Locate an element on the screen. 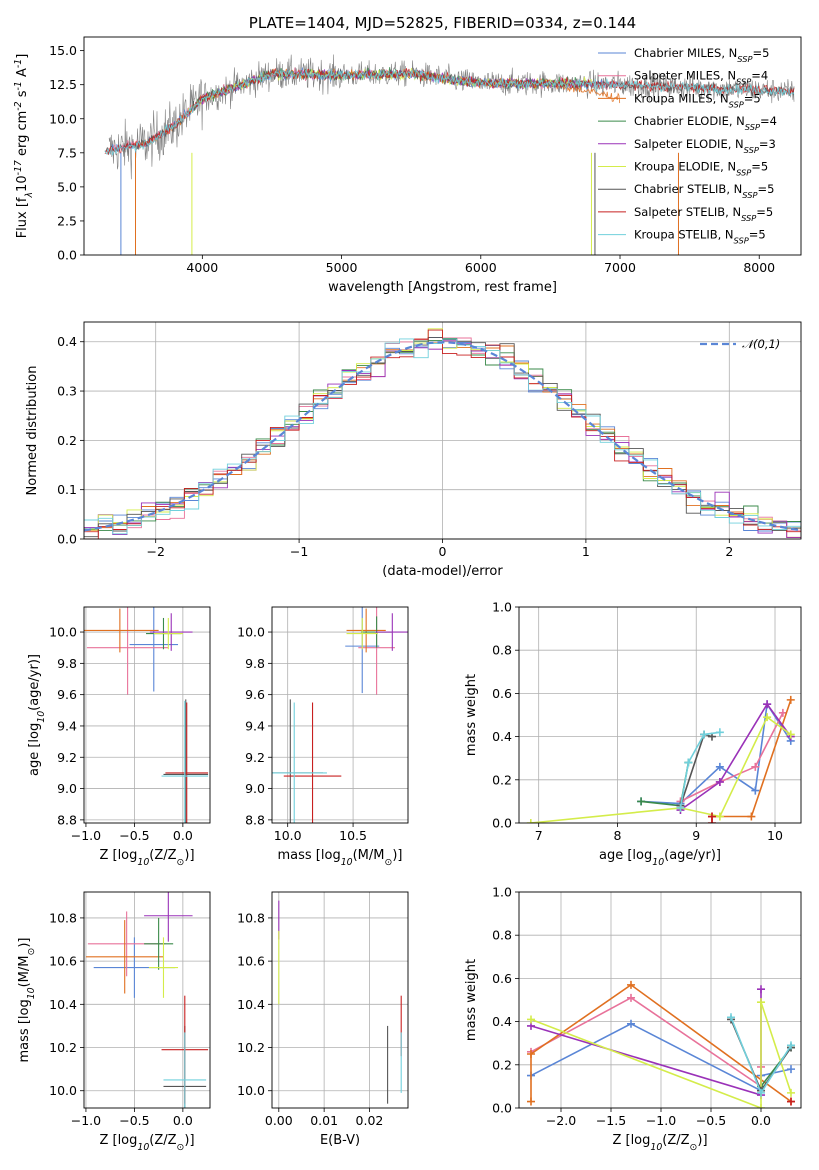  x-tick-label: 9 is located at coordinates (696, 835).